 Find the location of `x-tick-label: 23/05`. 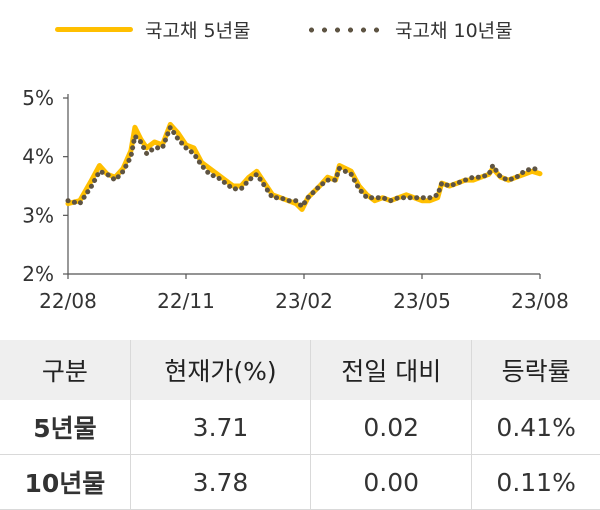

x-tick-label: 23/05 is located at coordinates (422, 301).